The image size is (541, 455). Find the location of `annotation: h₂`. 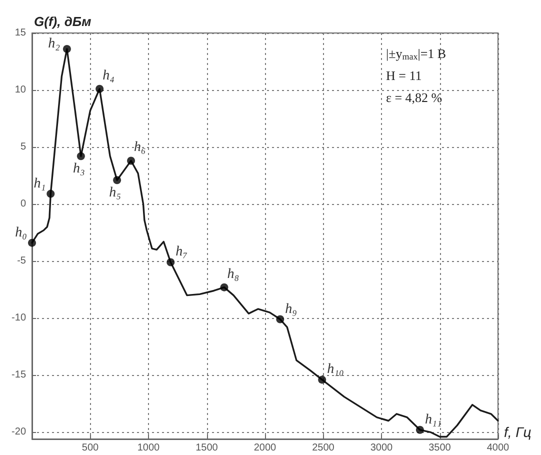

annotation: h₂ is located at coordinates (54, 44).